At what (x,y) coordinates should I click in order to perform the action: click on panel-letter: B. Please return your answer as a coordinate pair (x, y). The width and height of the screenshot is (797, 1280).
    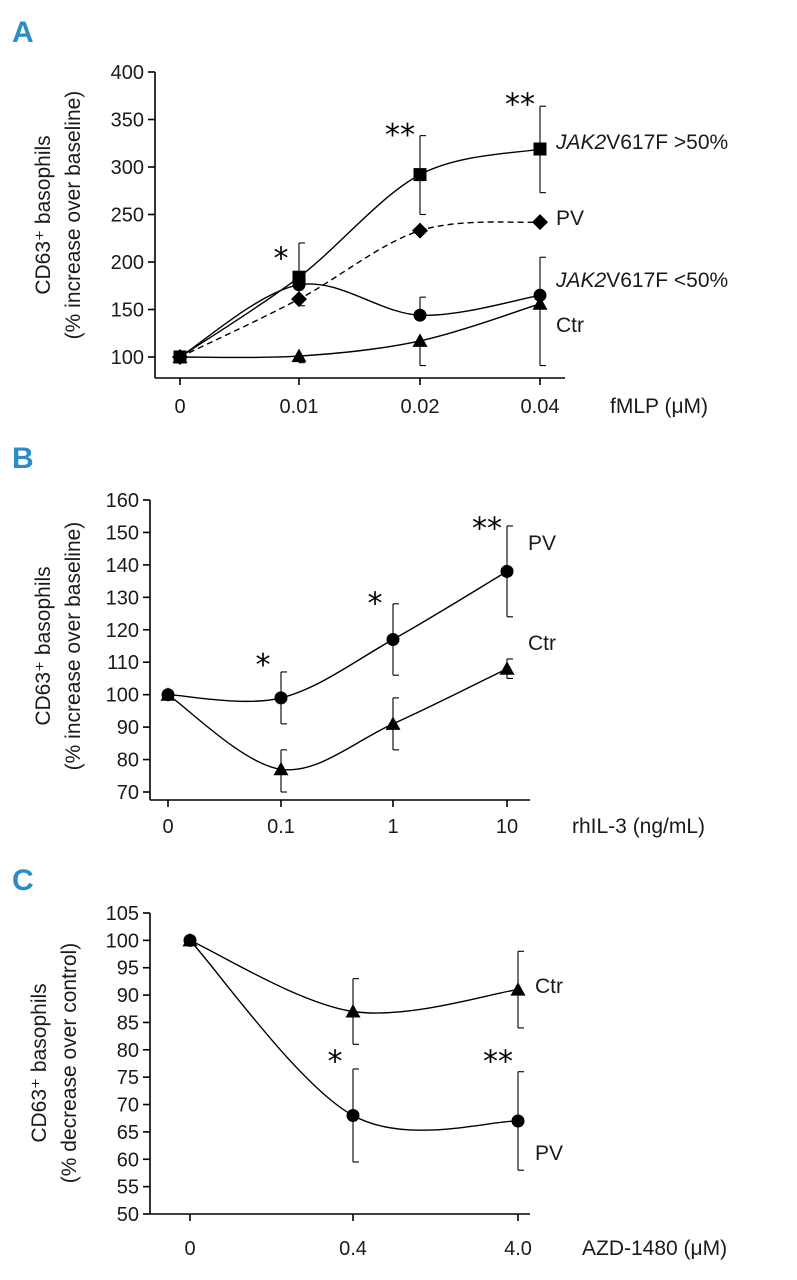
    Looking at the image, I should click on (23, 458).